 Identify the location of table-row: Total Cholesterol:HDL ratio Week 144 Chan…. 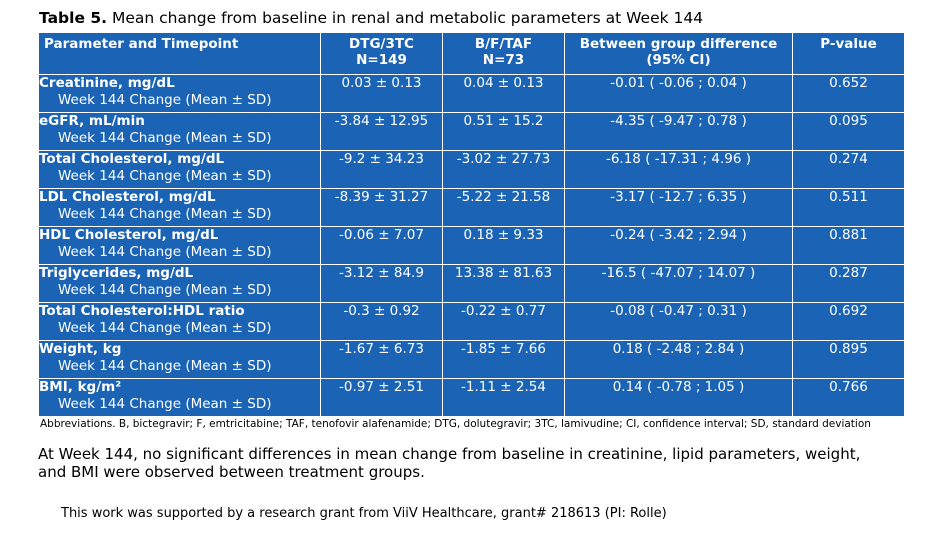
(471, 321).